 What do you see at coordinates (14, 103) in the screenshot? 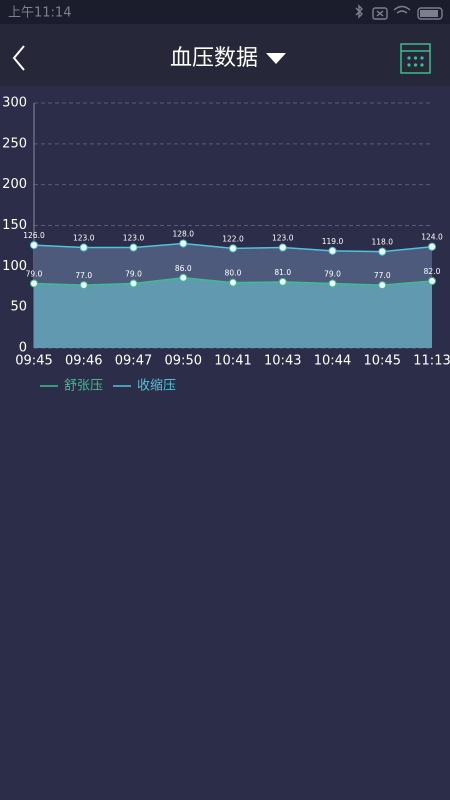
I see `y-tick-label: 300` at bounding box center [14, 103].